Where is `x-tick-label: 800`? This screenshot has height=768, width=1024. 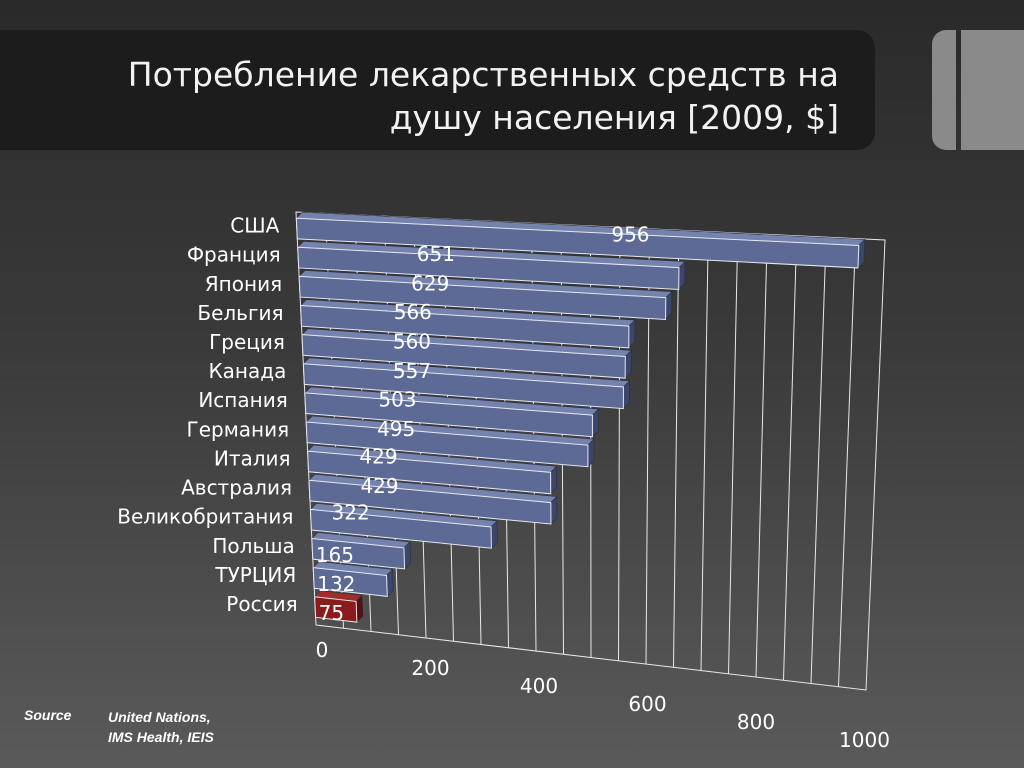 x-tick-label: 800 is located at coordinates (756, 722).